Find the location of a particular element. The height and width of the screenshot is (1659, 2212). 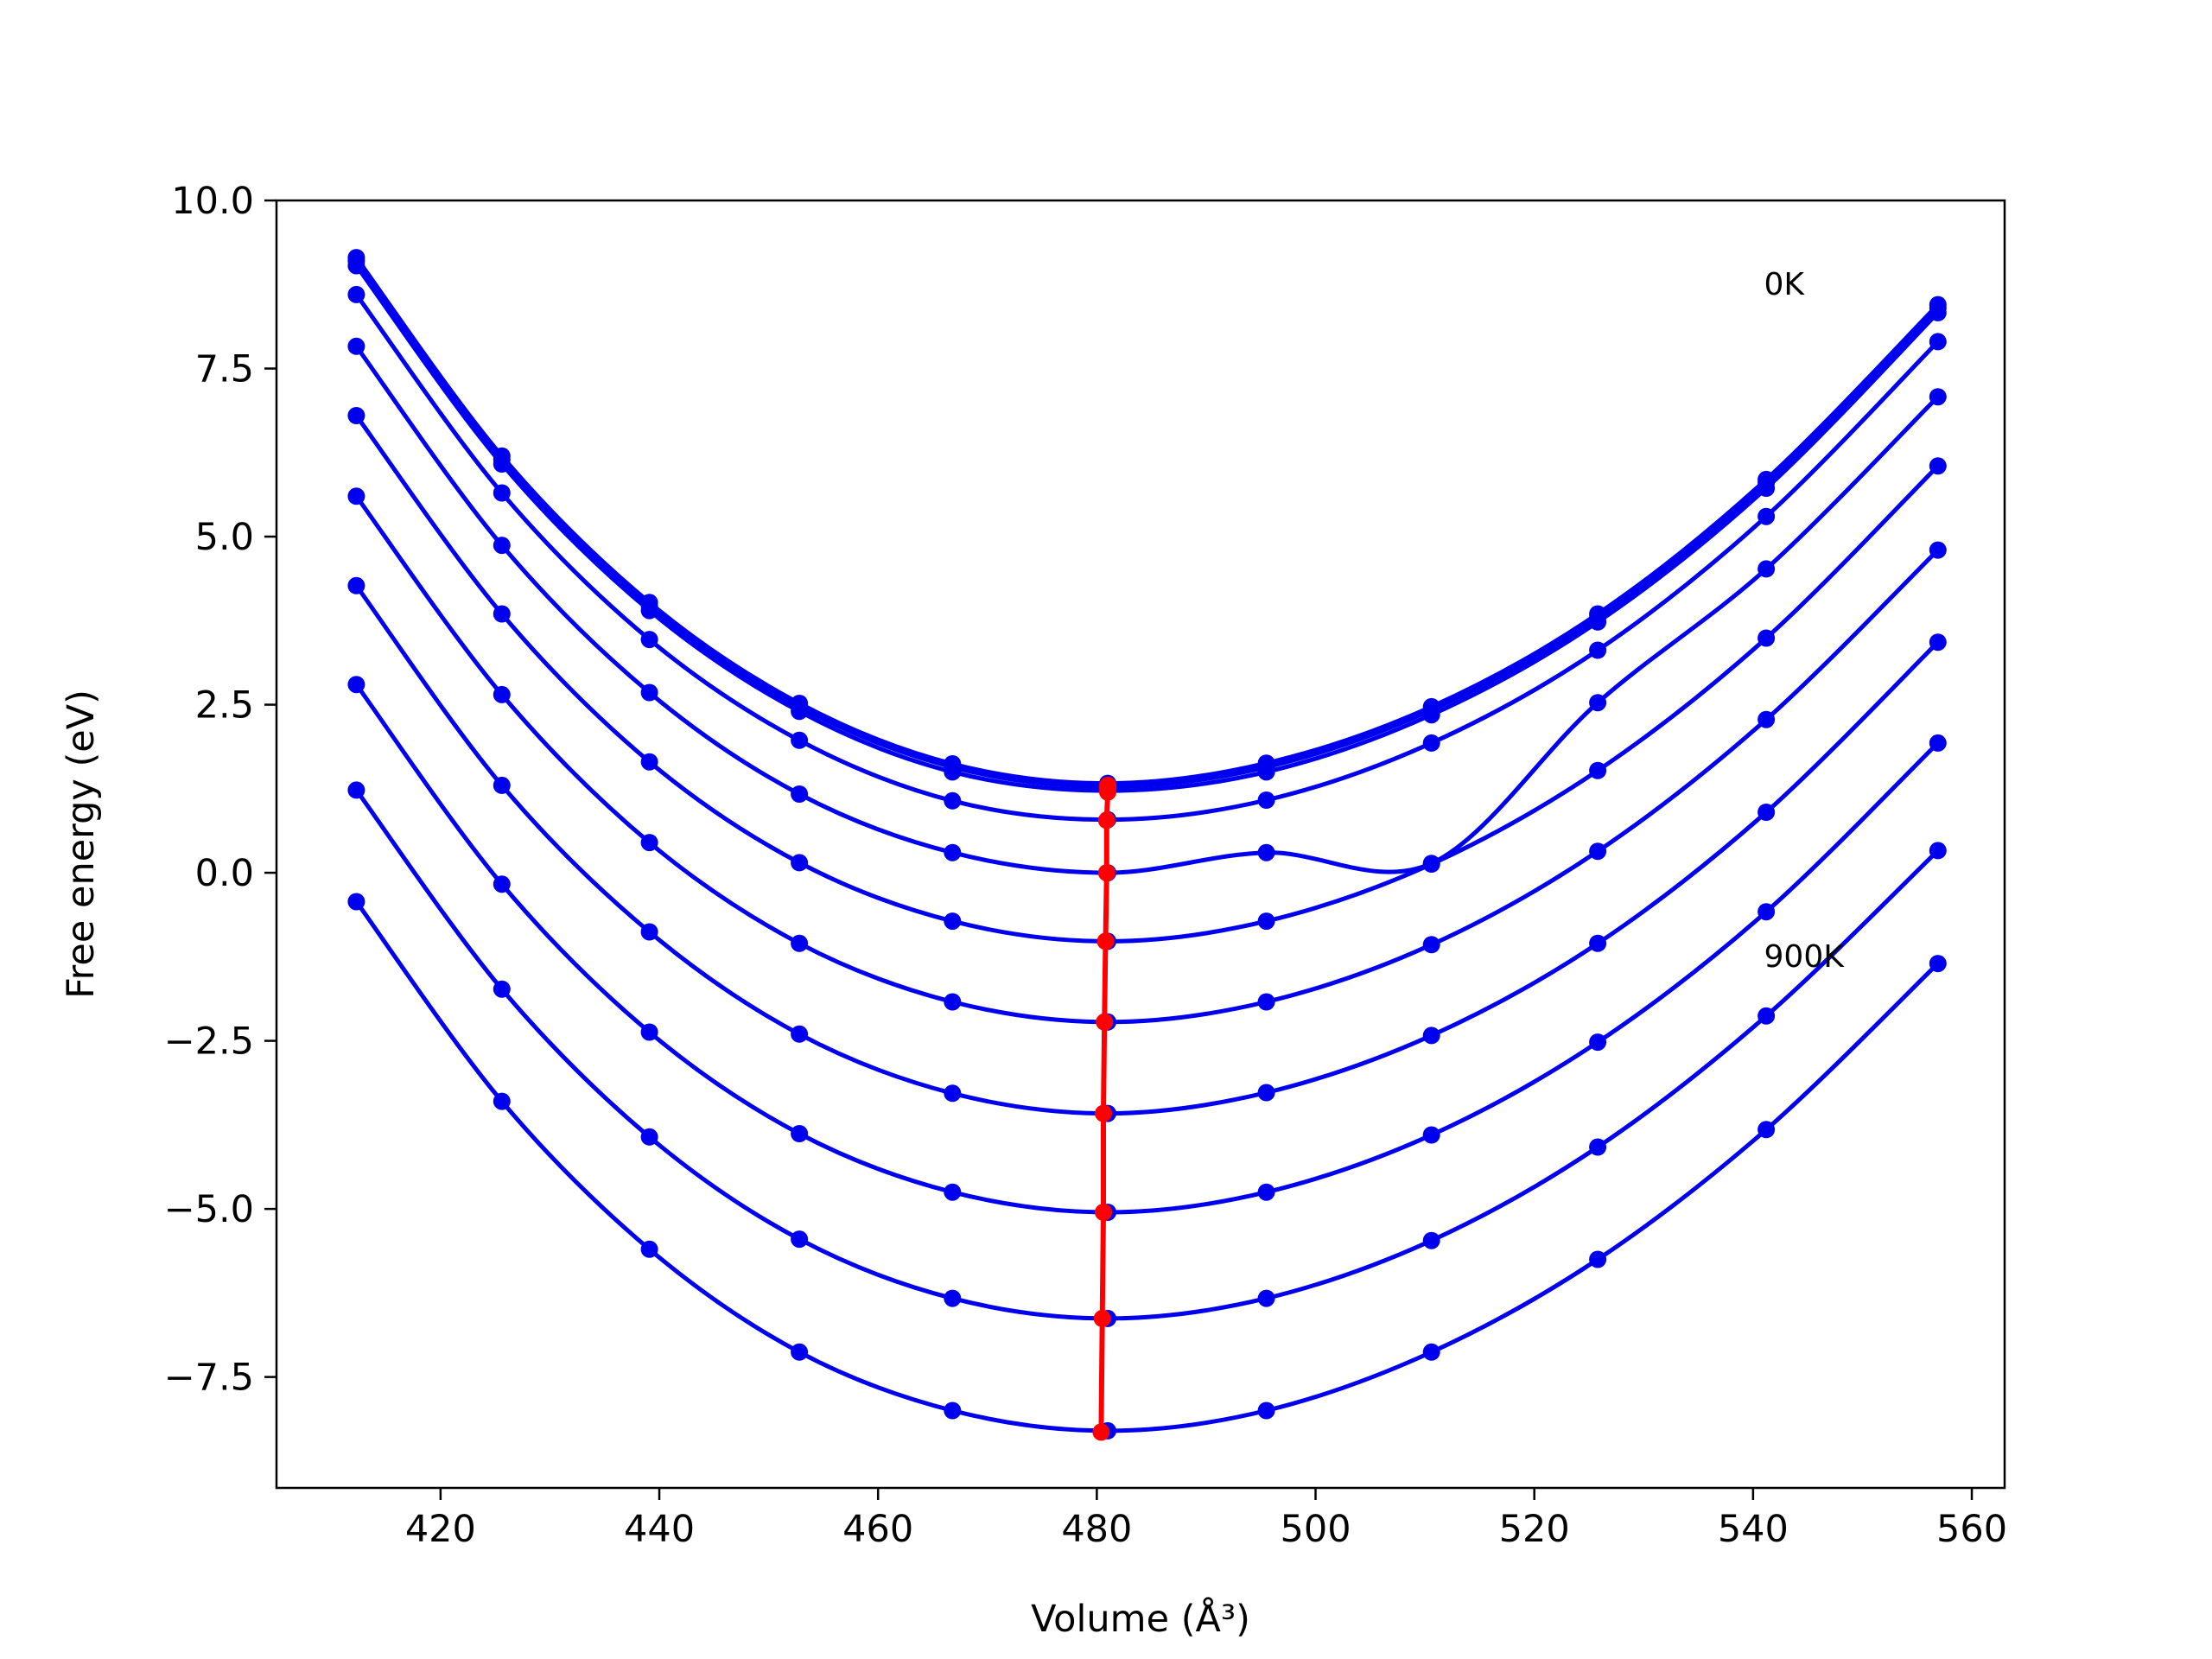

x-axis-label: Volume (Å³) is located at coordinates (1140, 1619).